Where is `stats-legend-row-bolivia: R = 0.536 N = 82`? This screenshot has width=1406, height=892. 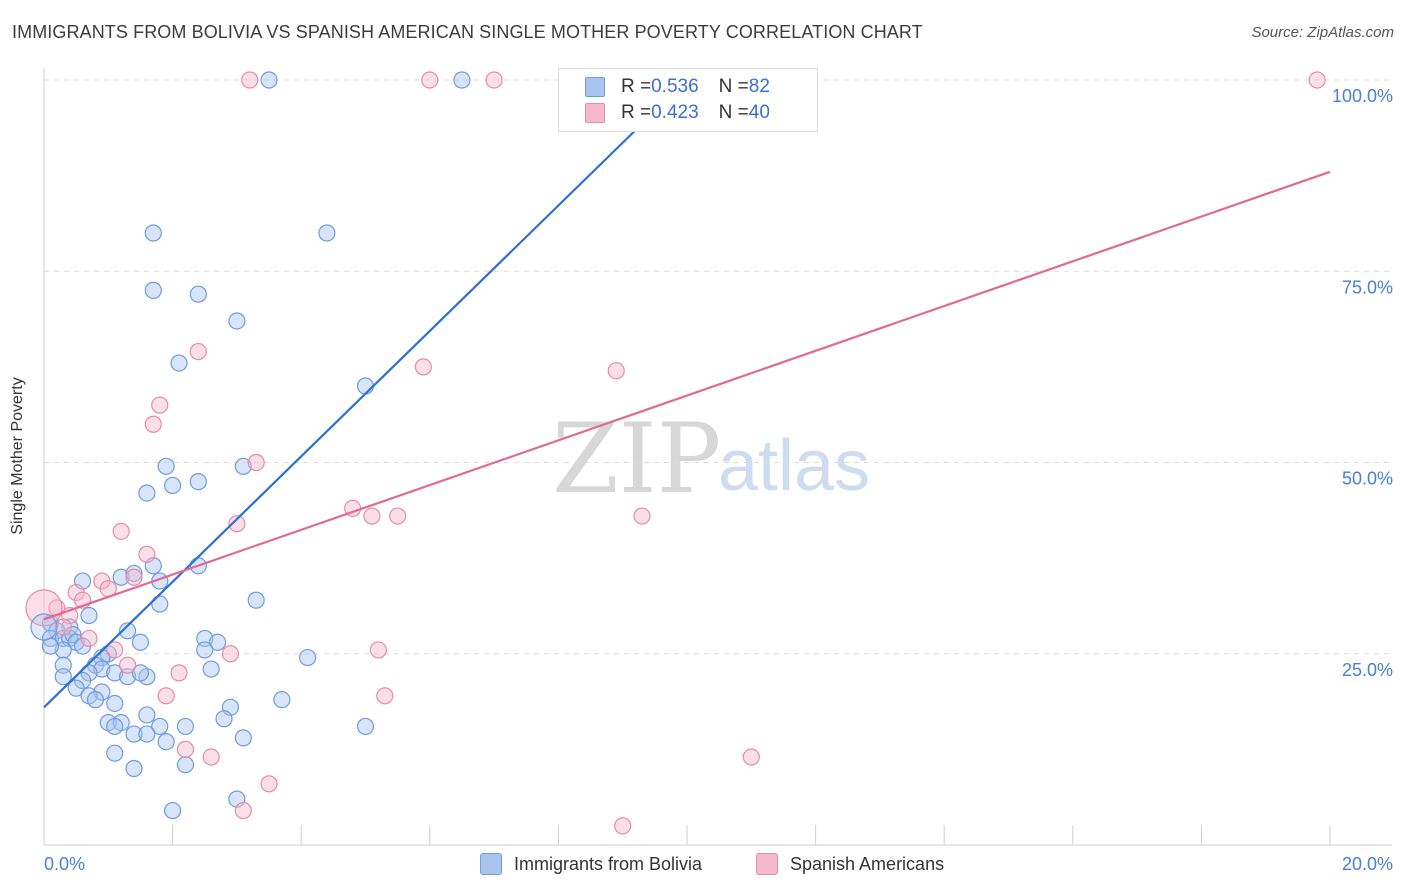
stats-legend-row-bolivia: R = 0.536 N = 82 is located at coordinates (677, 87).